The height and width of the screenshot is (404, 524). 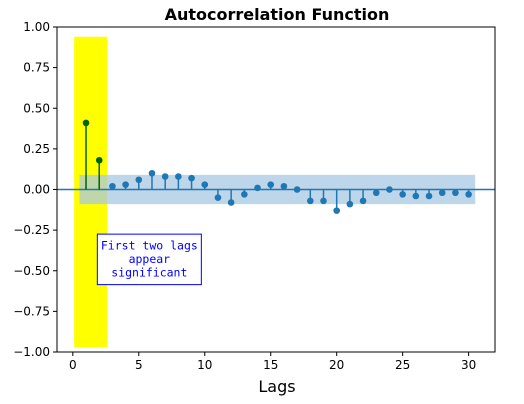 What do you see at coordinates (73, 365) in the screenshot?
I see `x-tick-label: 0` at bounding box center [73, 365].